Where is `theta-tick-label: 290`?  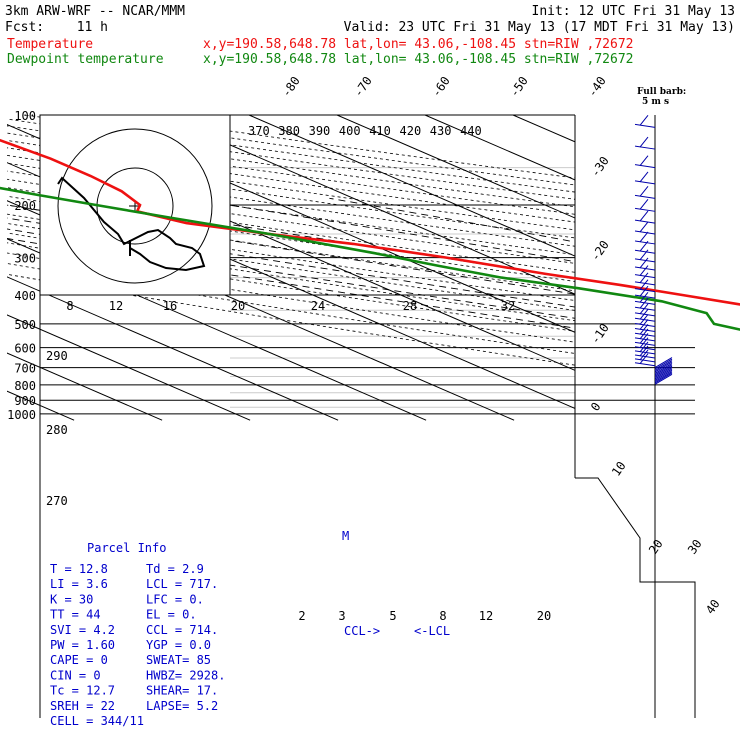
theta-tick-label: 290 is located at coordinates (57, 356).